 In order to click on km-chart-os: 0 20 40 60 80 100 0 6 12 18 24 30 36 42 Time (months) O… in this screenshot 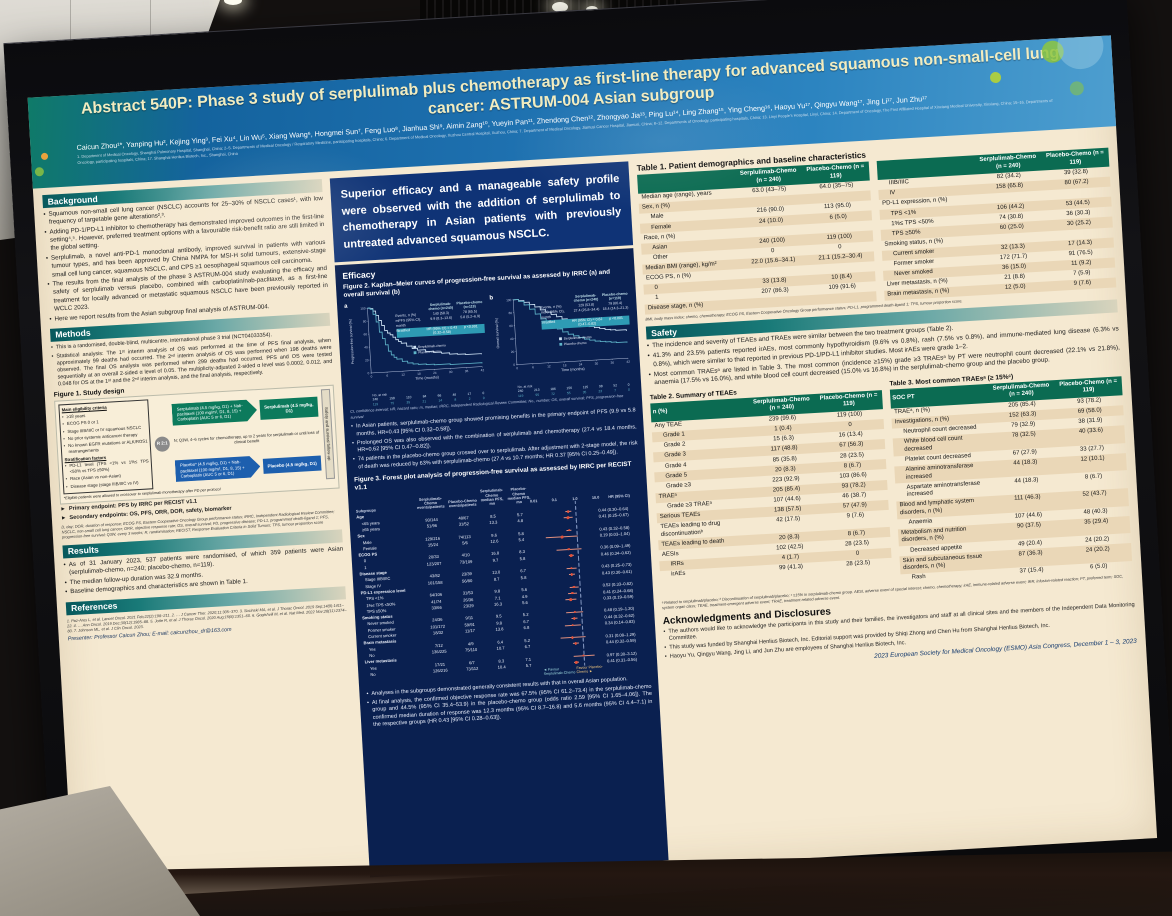, I will do `click(561, 343)`.